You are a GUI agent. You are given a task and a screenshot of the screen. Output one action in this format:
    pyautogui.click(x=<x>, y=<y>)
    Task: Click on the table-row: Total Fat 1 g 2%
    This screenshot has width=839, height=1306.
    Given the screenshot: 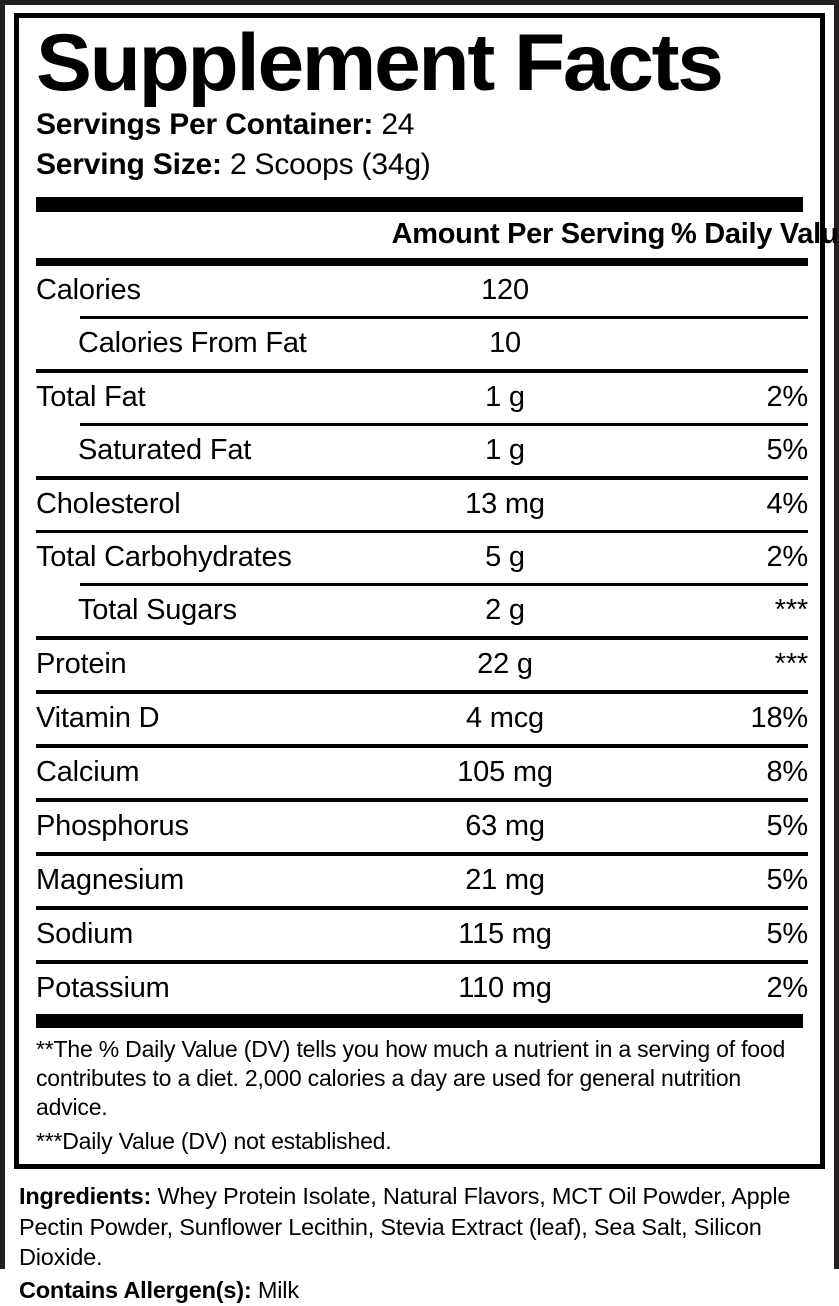 What is the action you would take?
    pyautogui.click(x=422, y=398)
    